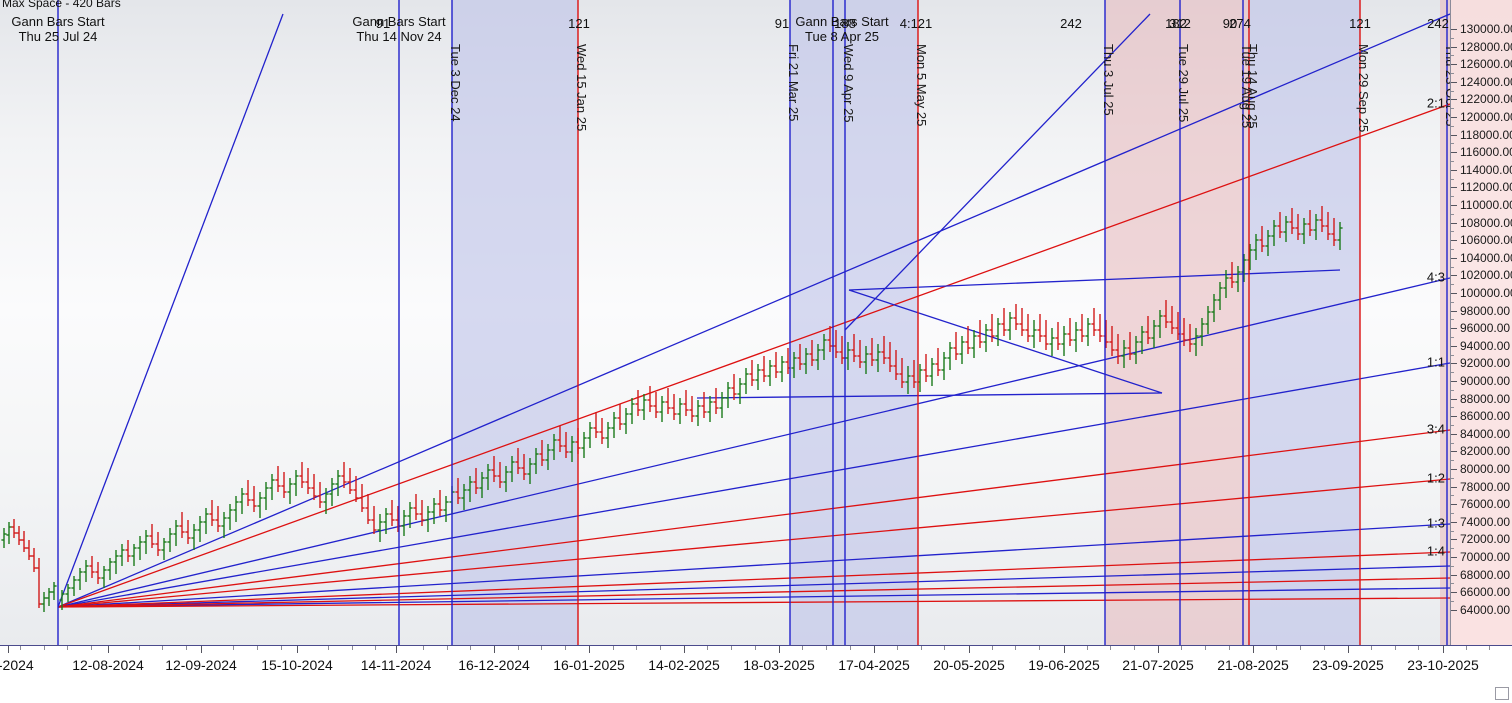  I want to click on price-tick-label: 74000.00, so click(1485, 521).